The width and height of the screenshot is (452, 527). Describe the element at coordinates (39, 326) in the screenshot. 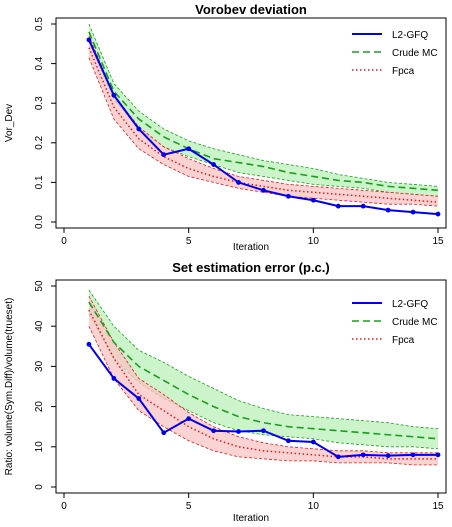

I see `y-tick-label: 40` at that location.